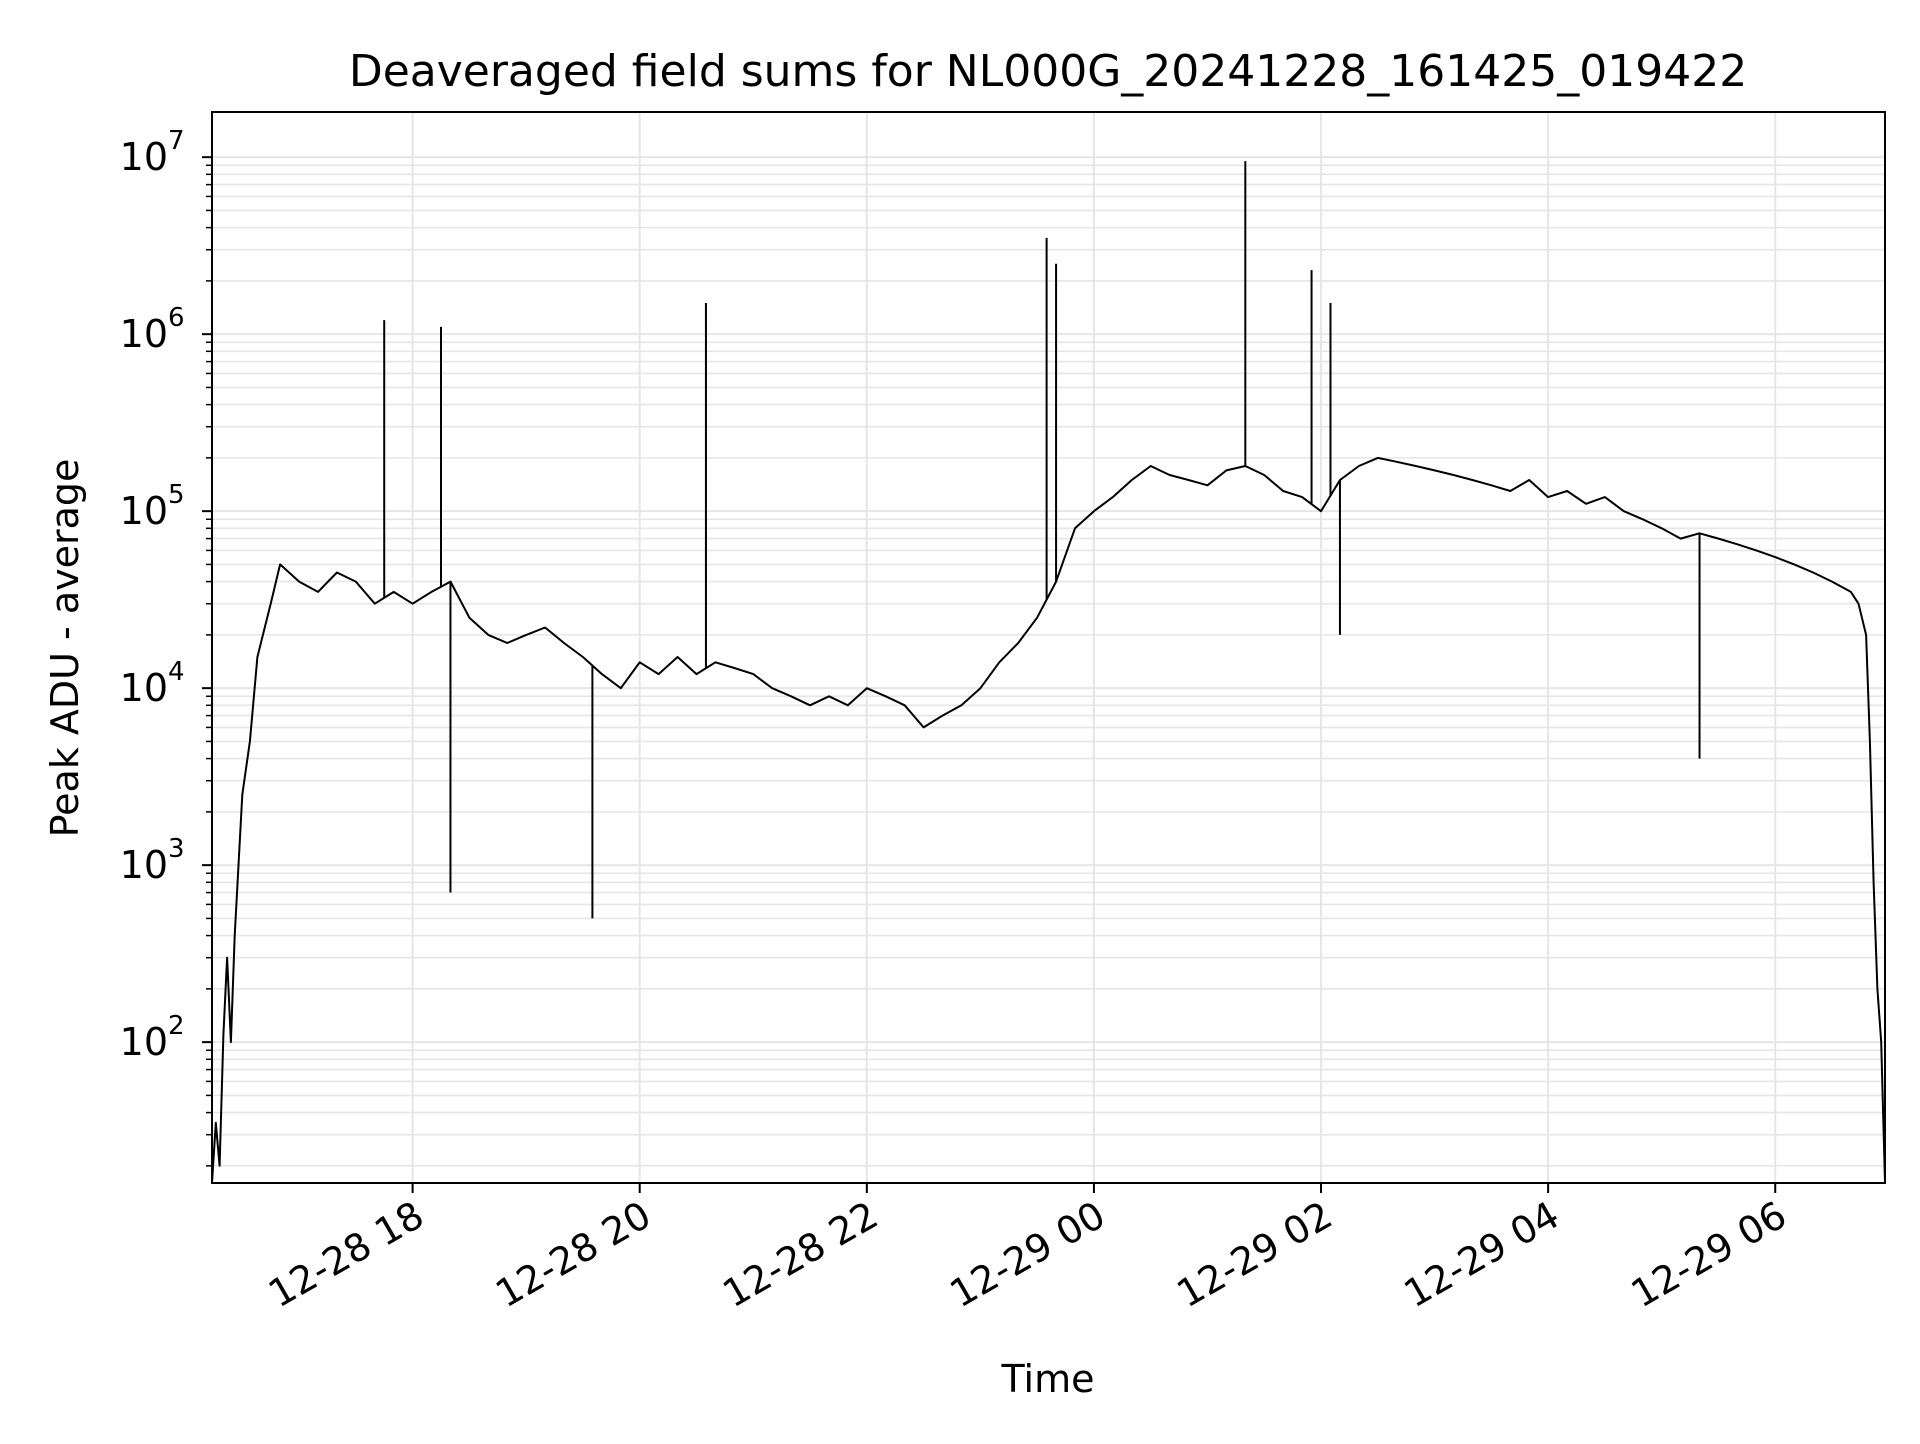 The height and width of the screenshot is (1444, 1920). What do you see at coordinates (176, 1026) in the screenshot?
I see `y-tick-exponent: 2` at bounding box center [176, 1026].